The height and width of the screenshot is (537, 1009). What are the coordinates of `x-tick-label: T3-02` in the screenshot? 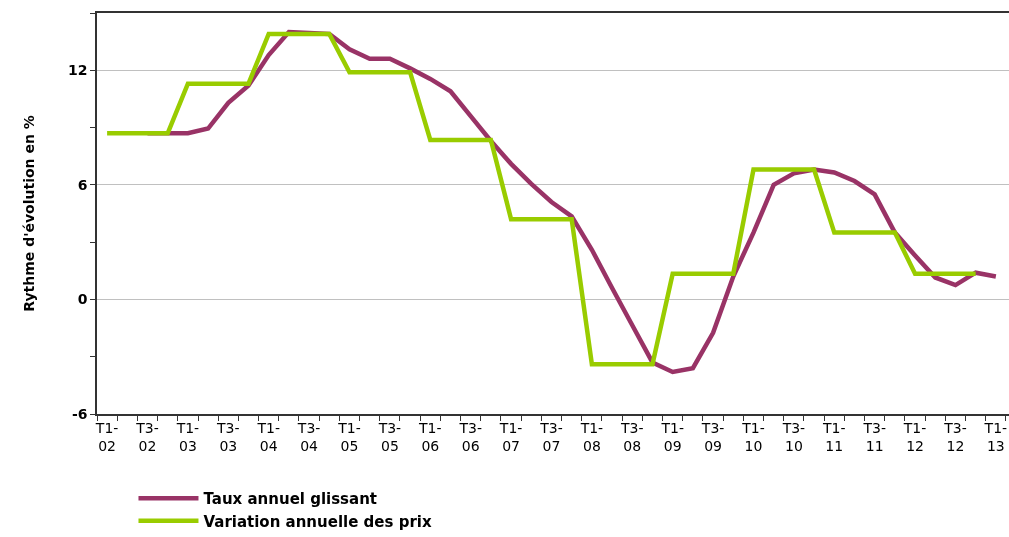 It's located at (147, 436).